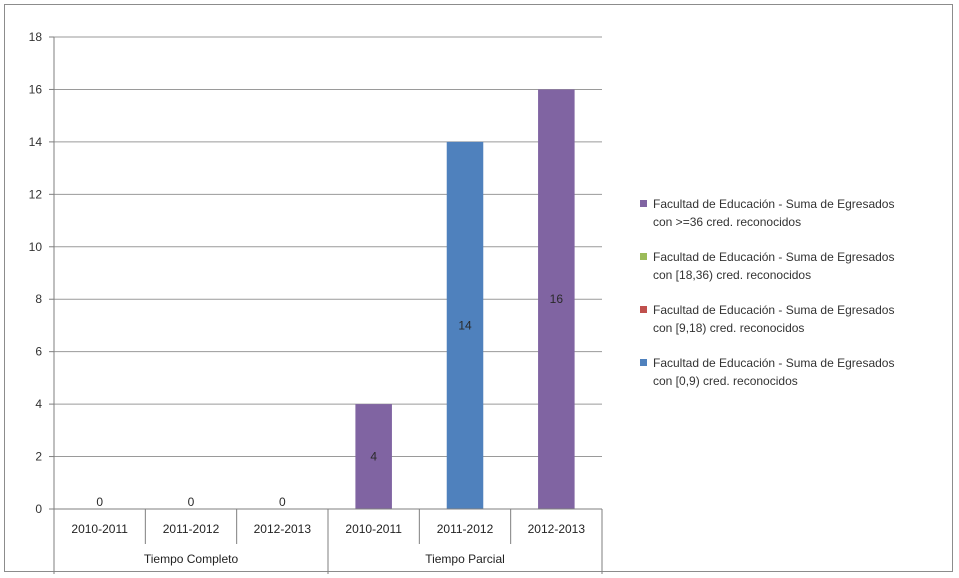 This screenshot has height=578, width=959. Describe the element at coordinates (191, 559) in the screenshot. I see `group-label: Tiempo Completo` at that location.